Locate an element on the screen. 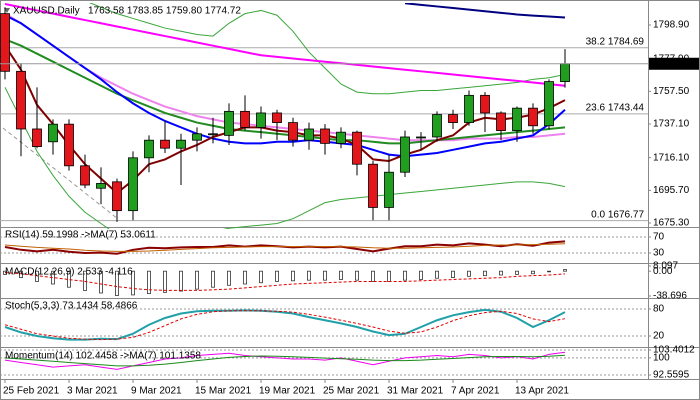  x-tick-label: 25 Feb 2021 is located at coordinates (31, 391).